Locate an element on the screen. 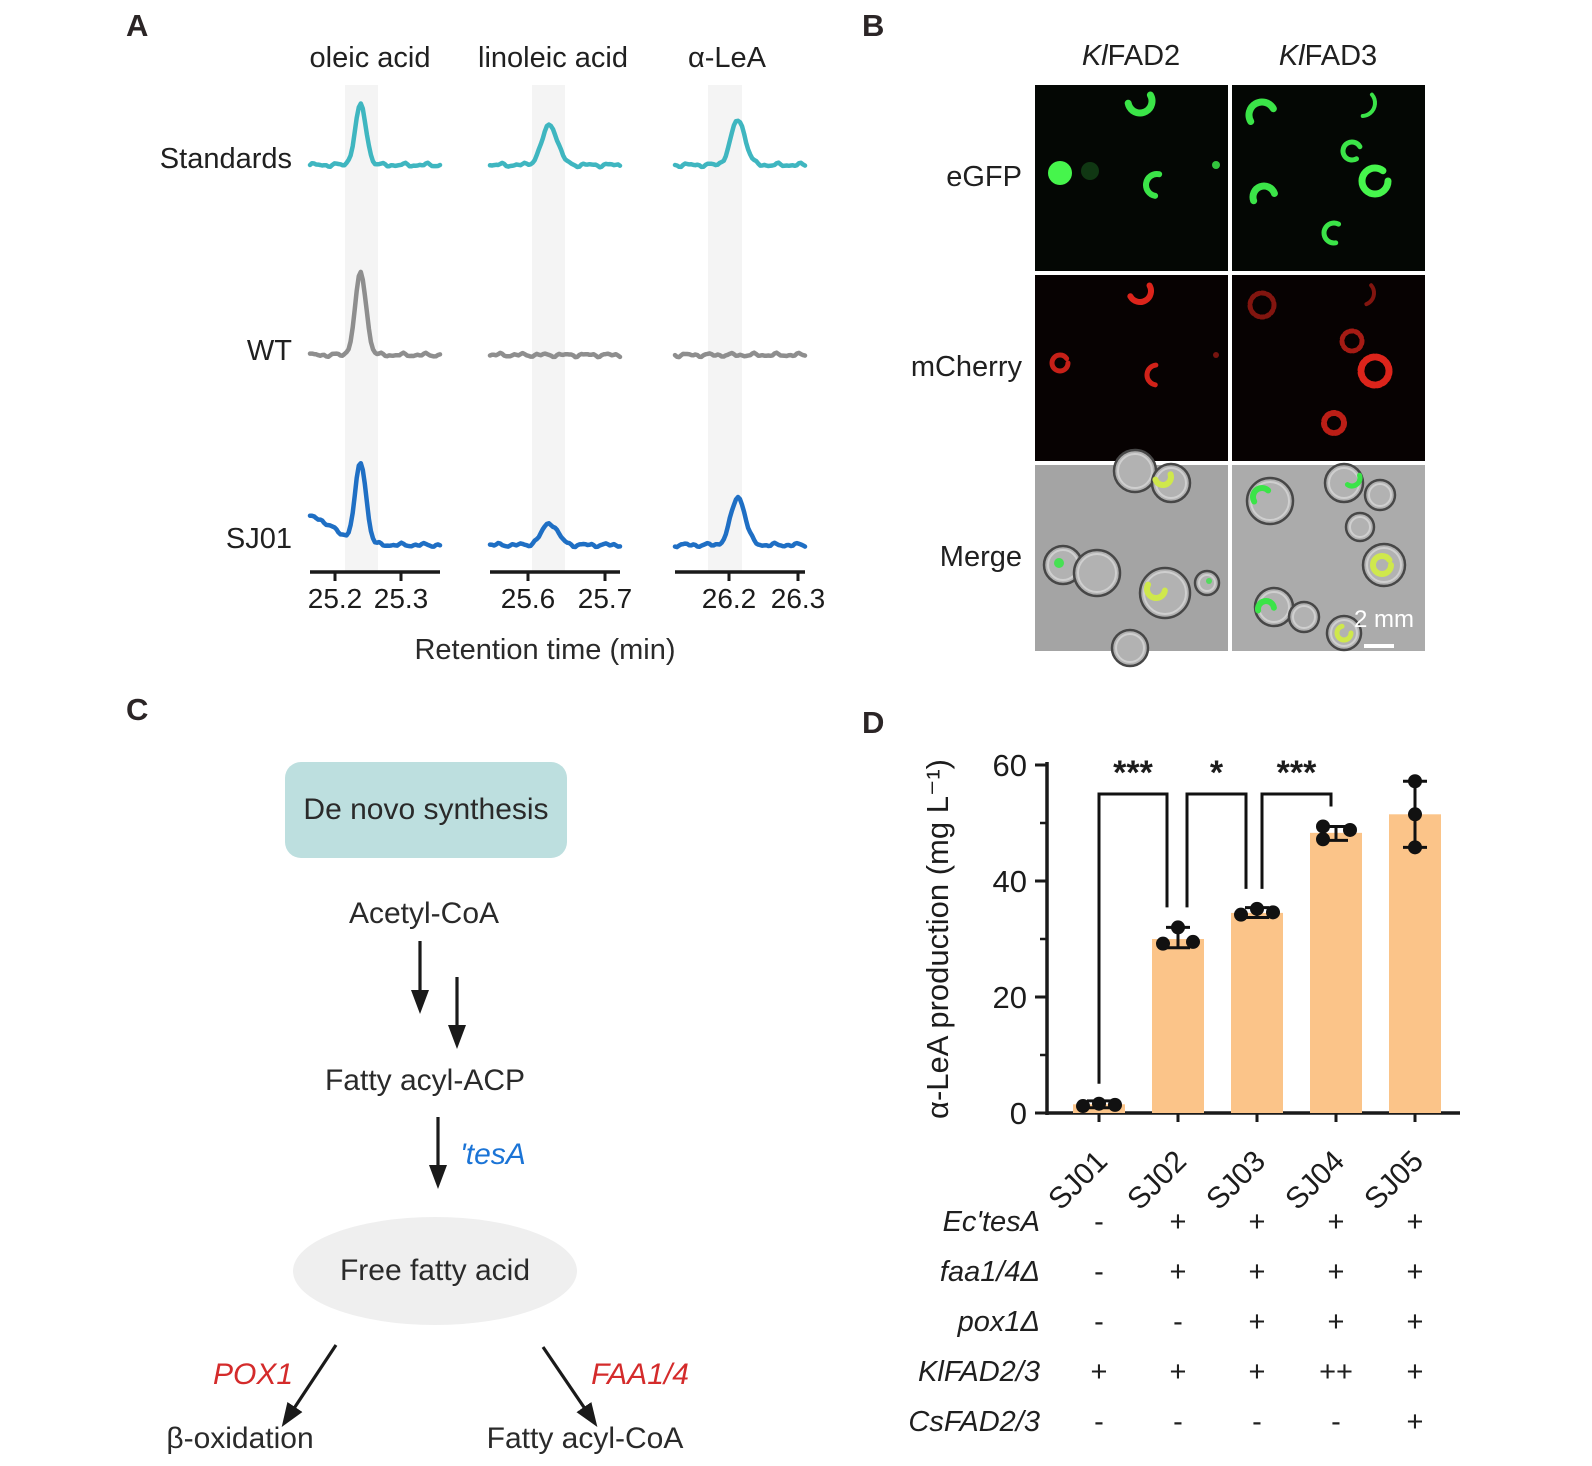 The width and height of the screenshot is (1592, 1466). panel-b-label: B is located at coordinates (873, 25).